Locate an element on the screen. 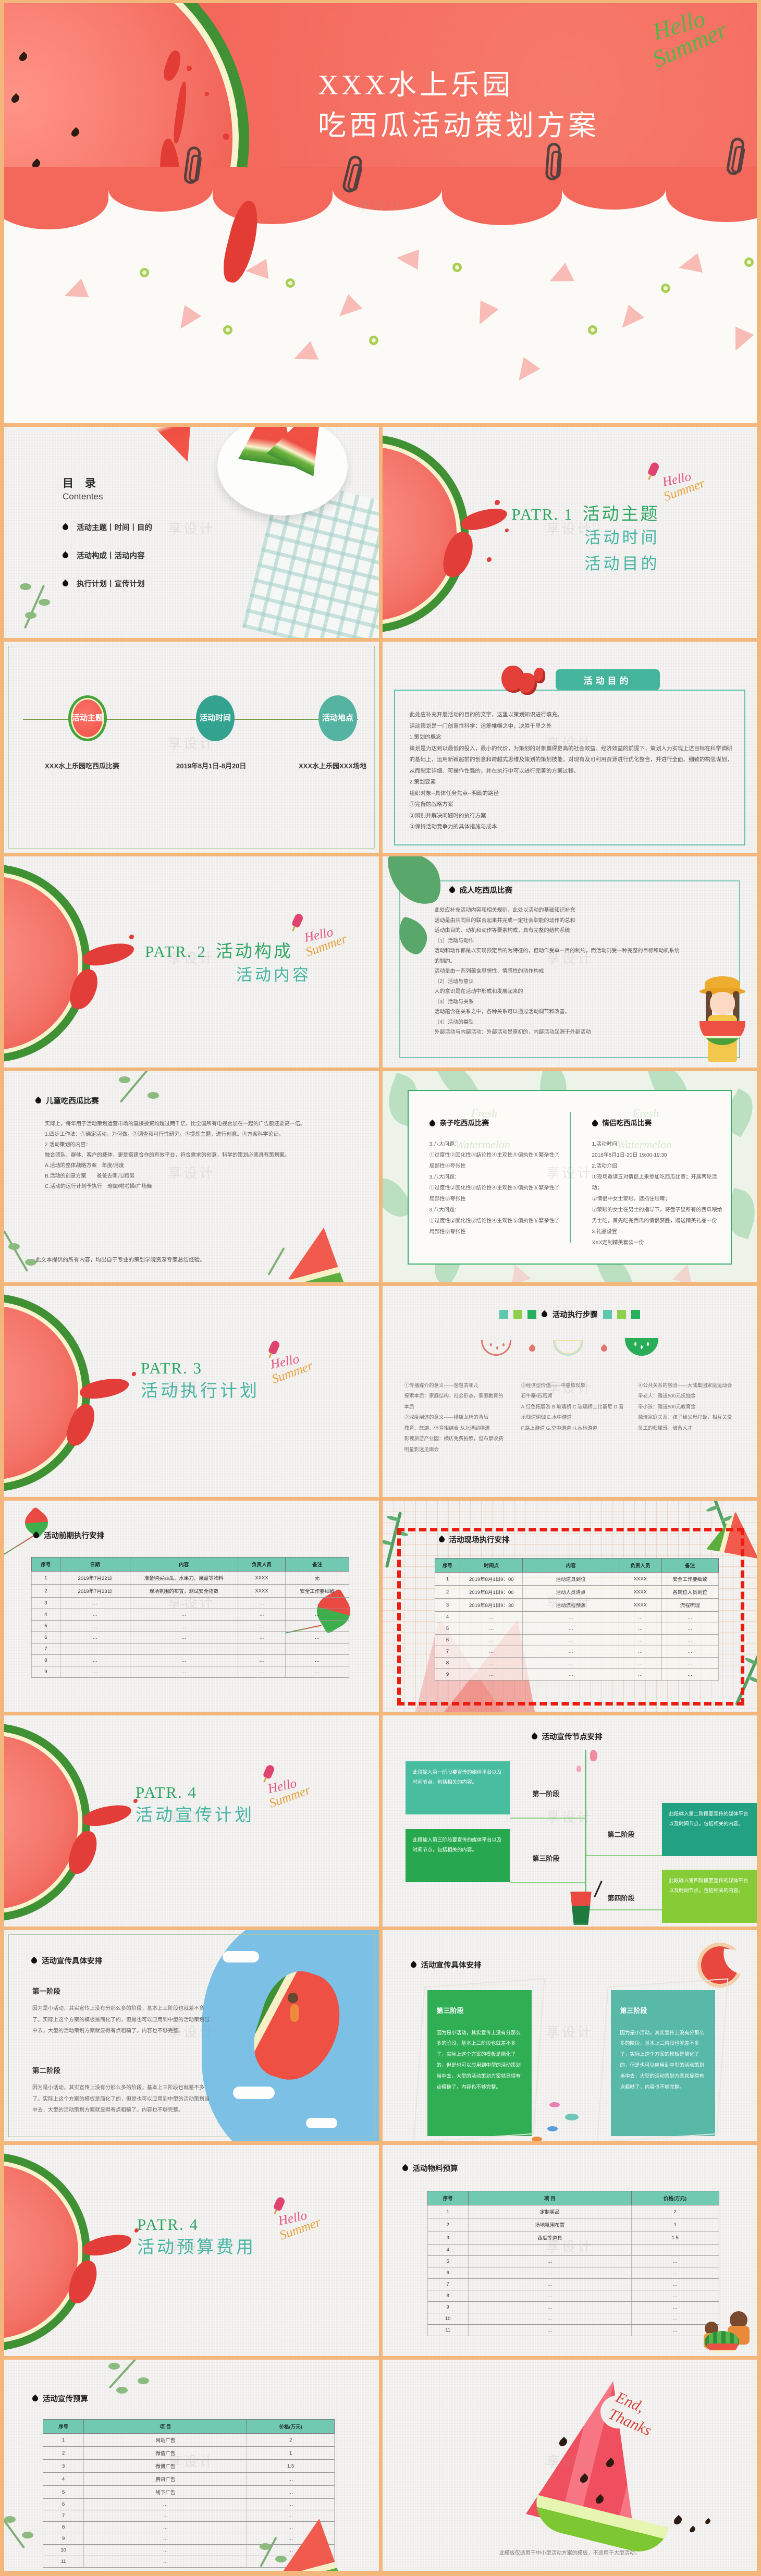  cover-title-line2: 吃西瓜活动策划方案 is located at coordinates (458, 126).